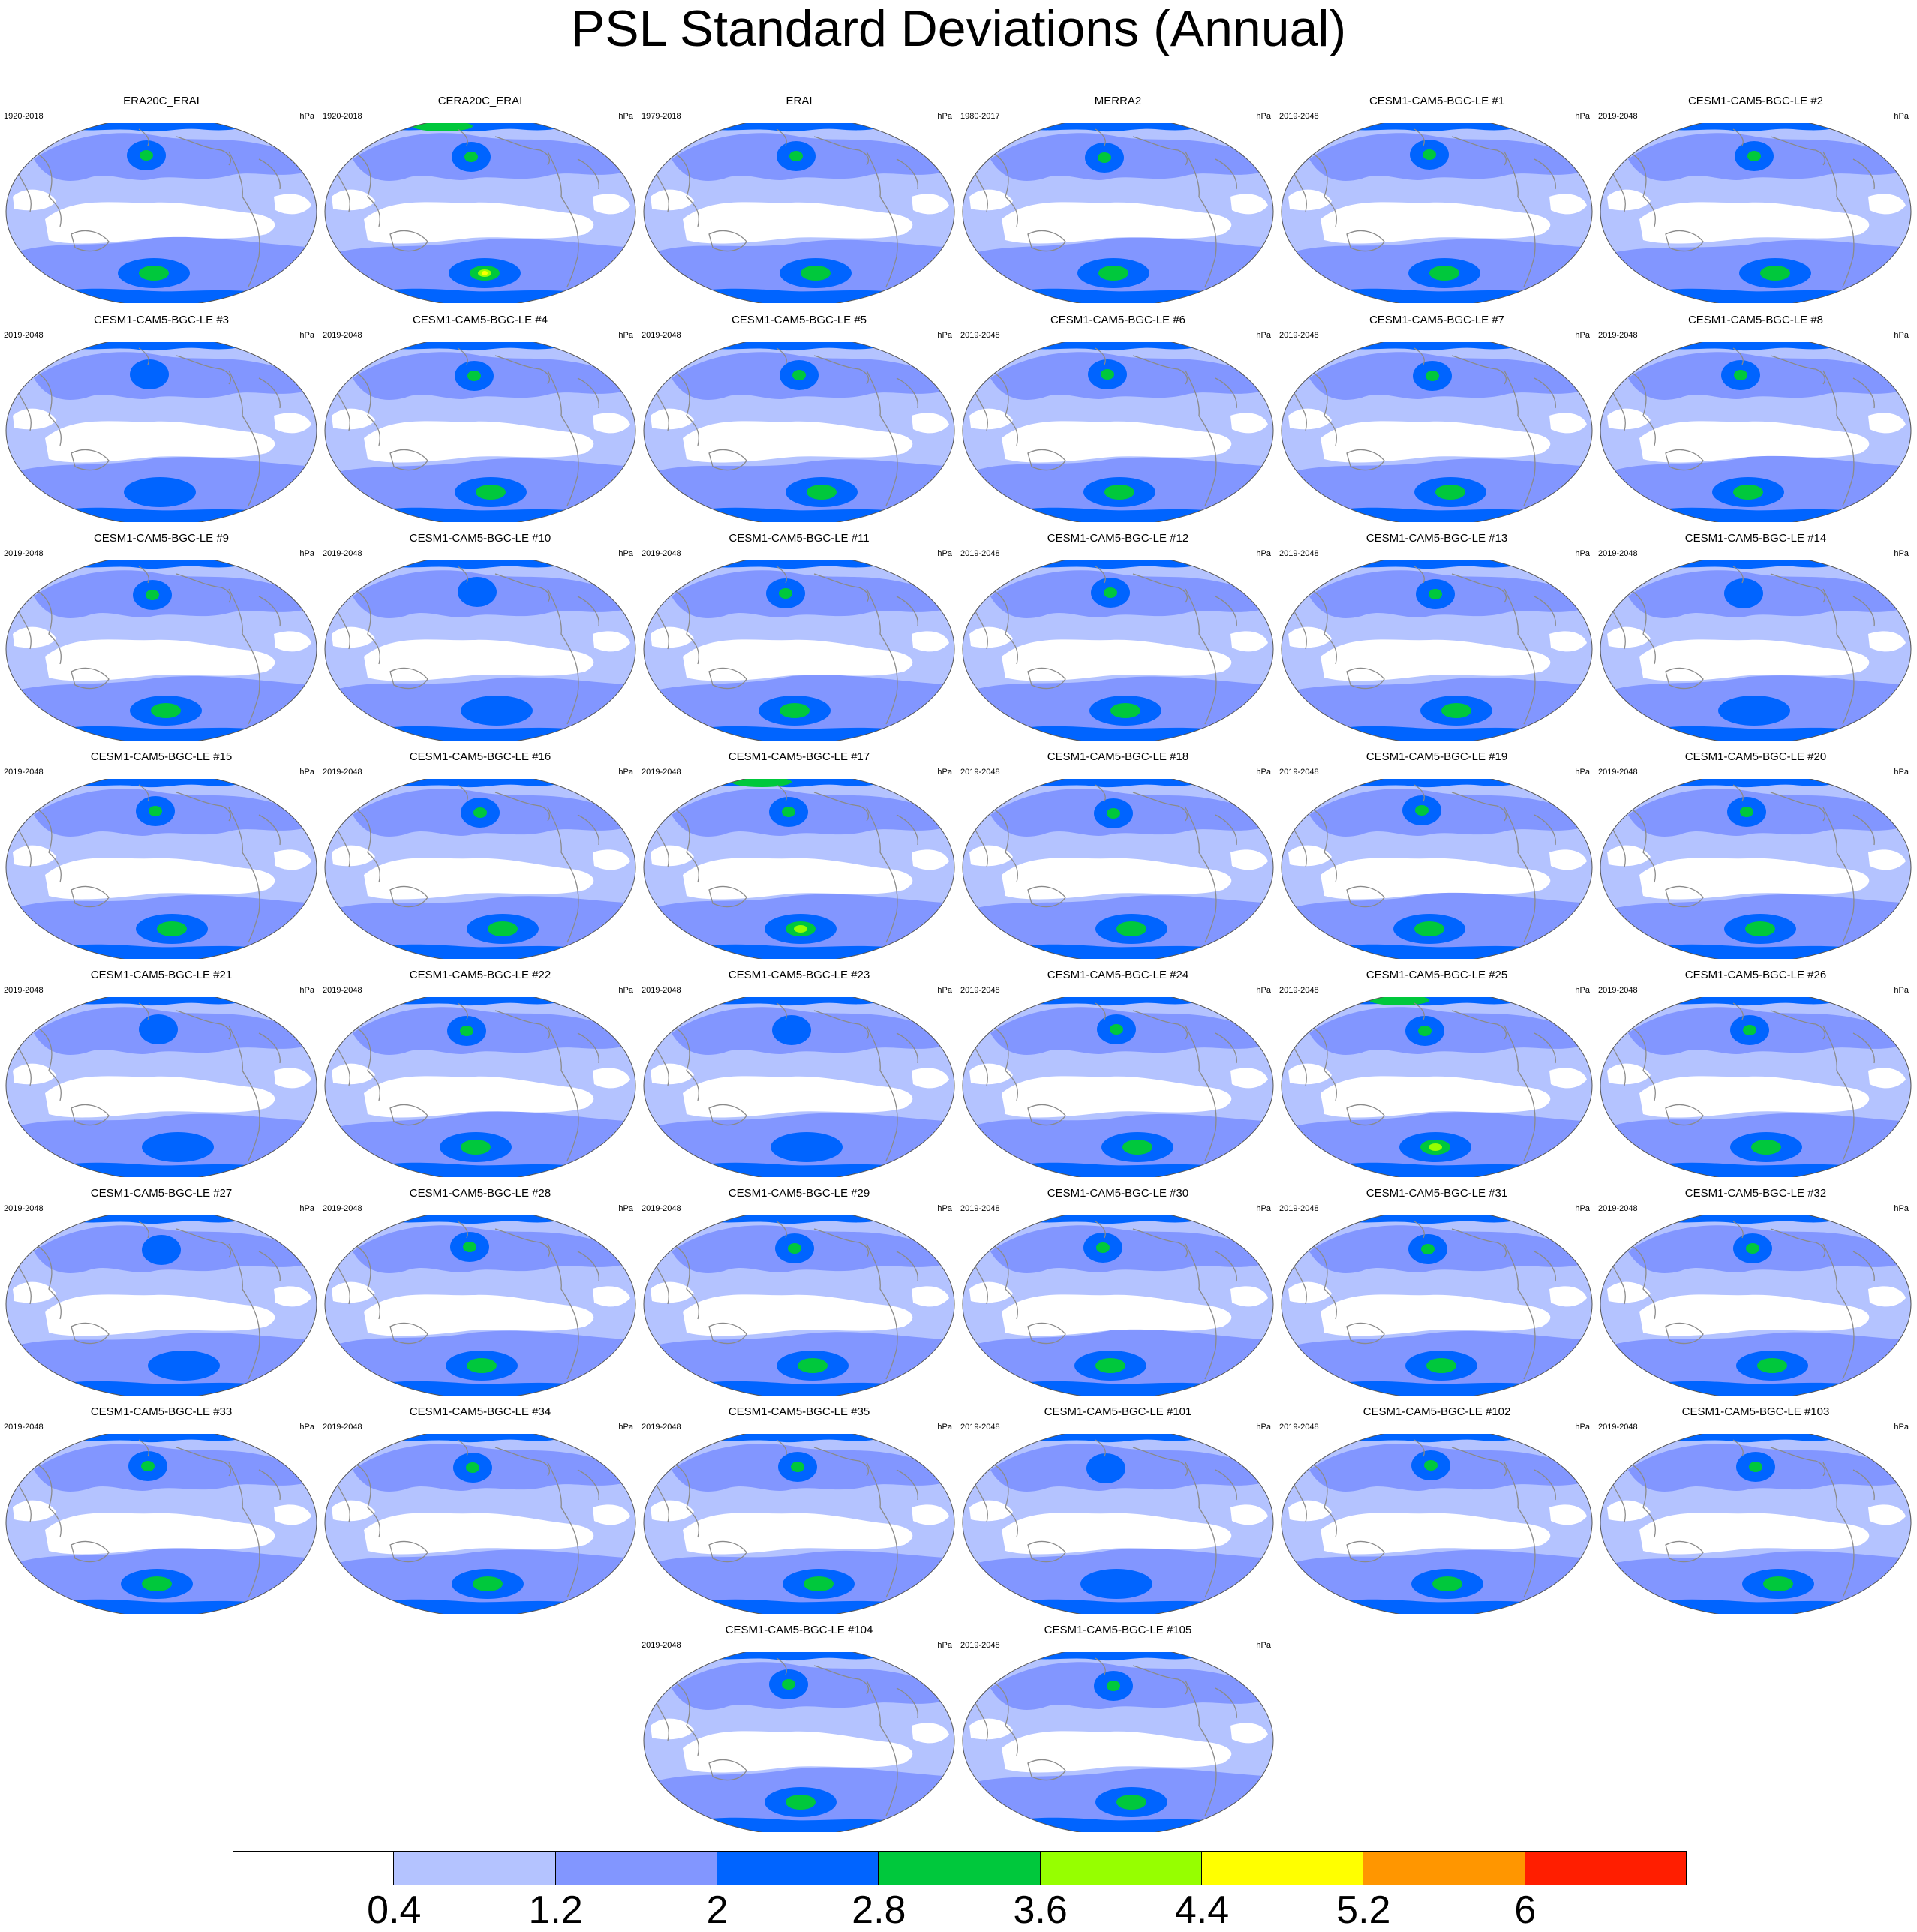 Image resolution: width=1917 pixels, height=1932 pixels. Describe the element at coordinates (1437, 975) in the screenshot. I see `panel-title: CESM1-CAM5-BGC-LE #25` at that location.